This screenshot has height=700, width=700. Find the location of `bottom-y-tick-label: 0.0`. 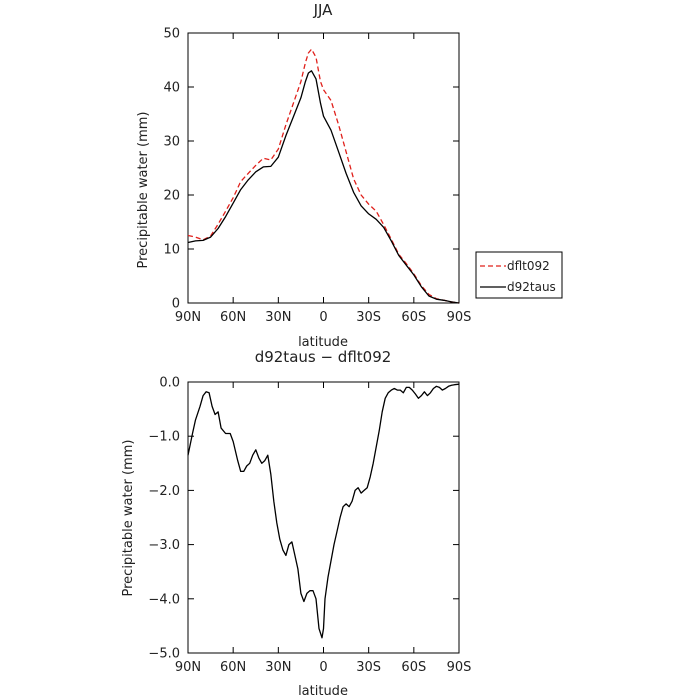

bottom-y-tick-label: 0.0 is located at coordinates (169, 383).